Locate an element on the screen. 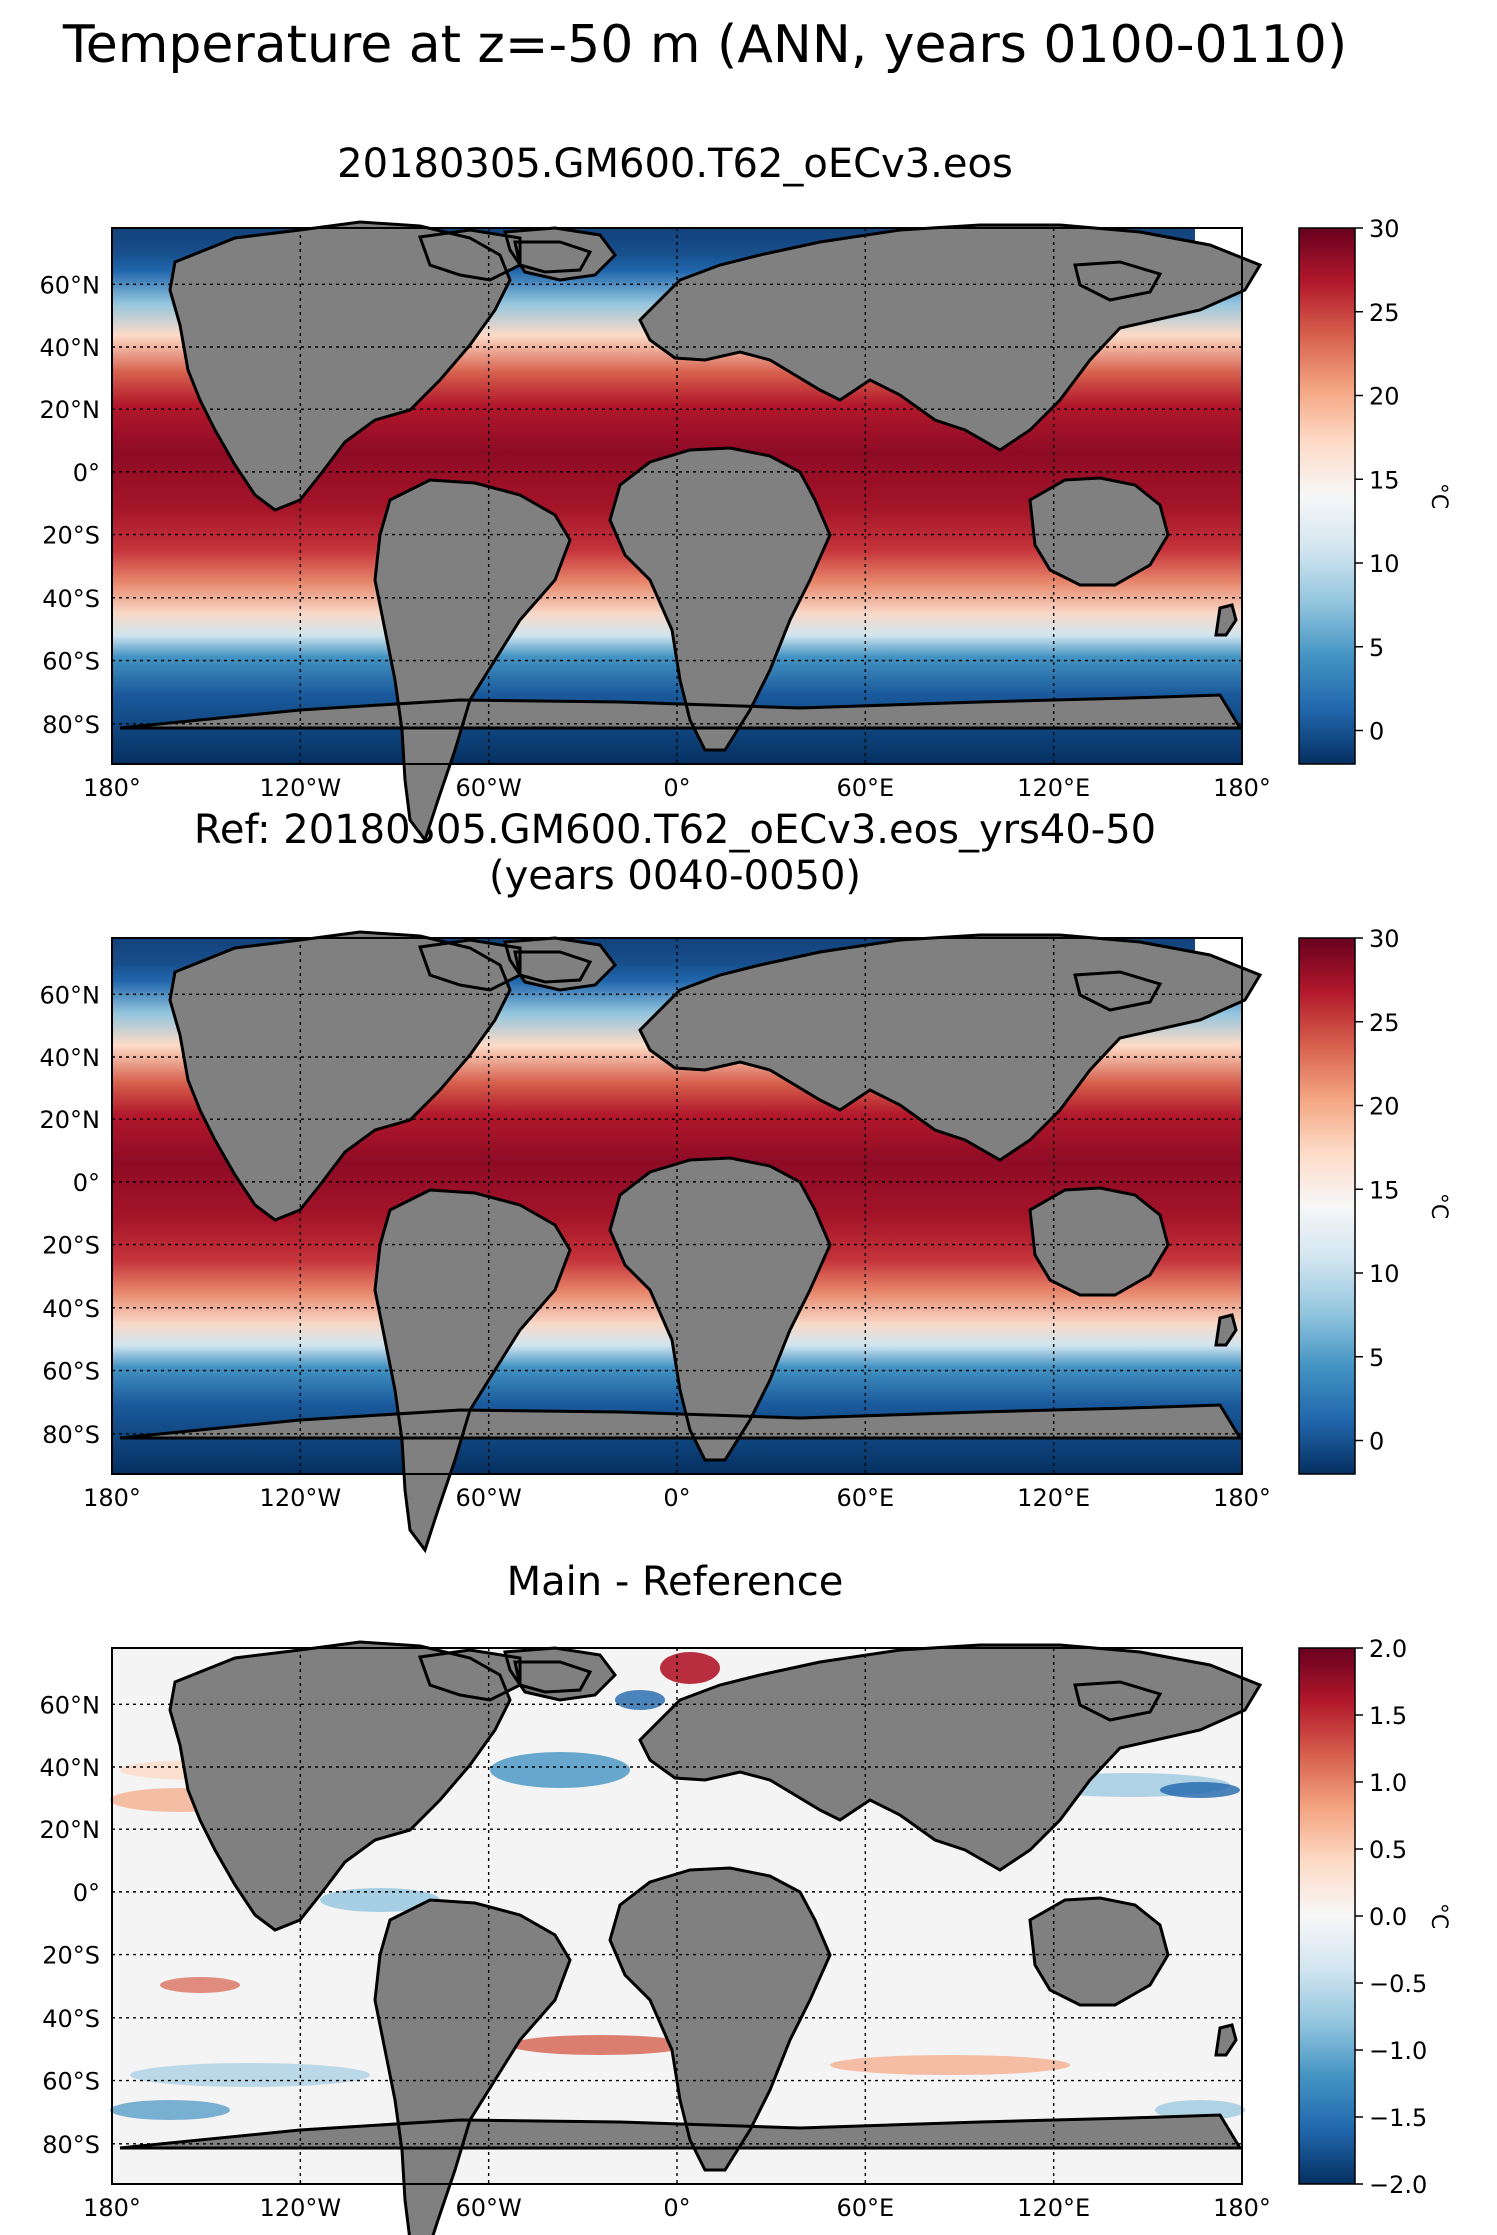 The height and width of the screenshot is (2235, 1497). colorbar-tick-label: −0.5 is located at coordinates (1398, 1984).